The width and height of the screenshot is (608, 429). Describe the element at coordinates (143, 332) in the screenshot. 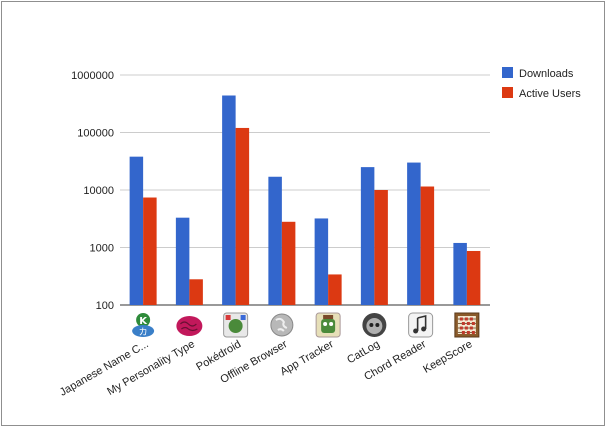

I see `svg-text: カ` at that location.